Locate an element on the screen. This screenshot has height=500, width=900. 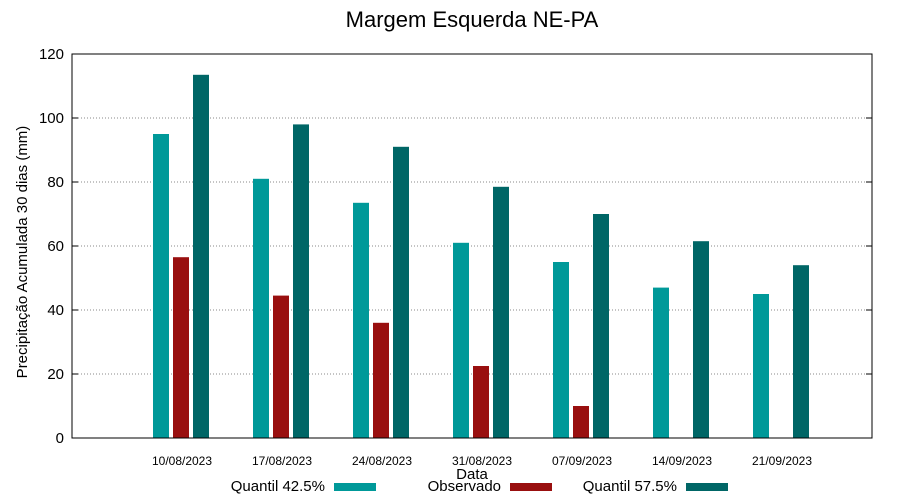
x-tick-label: 21/09/2023 is located at coordinates (782, 461).